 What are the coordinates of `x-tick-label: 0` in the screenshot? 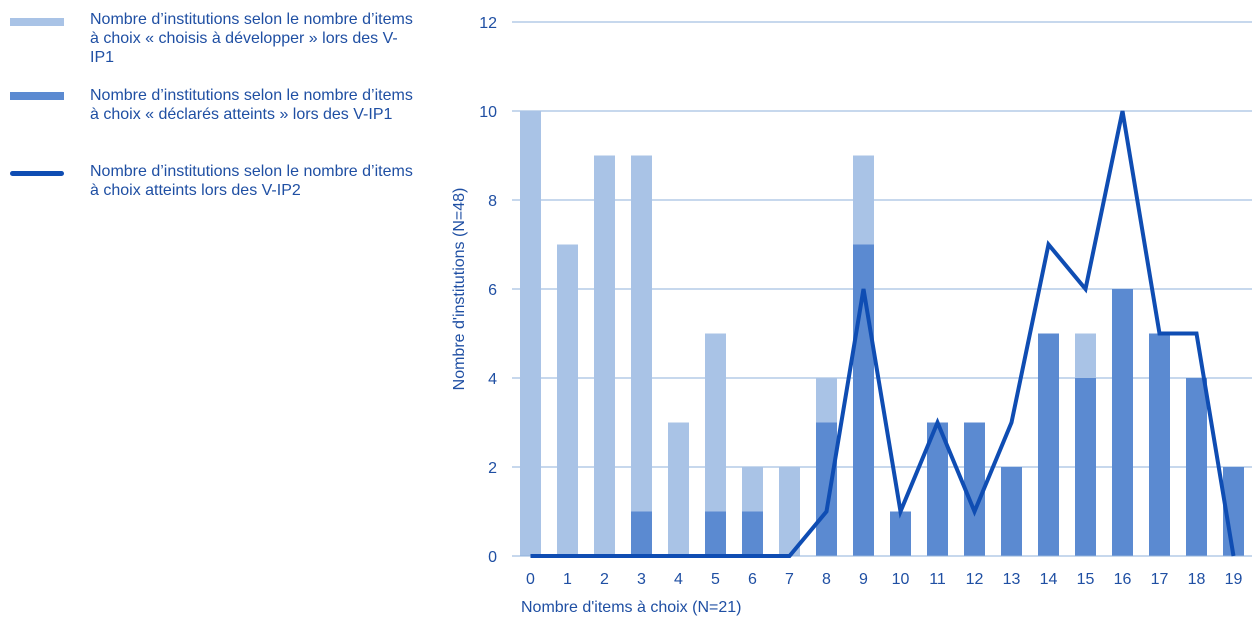 It's located at (530, 579).